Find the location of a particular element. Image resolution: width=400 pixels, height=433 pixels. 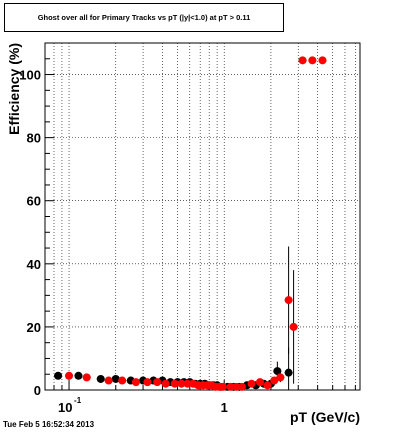

y-tick-label: 100 is located at coordinates (30, 75).